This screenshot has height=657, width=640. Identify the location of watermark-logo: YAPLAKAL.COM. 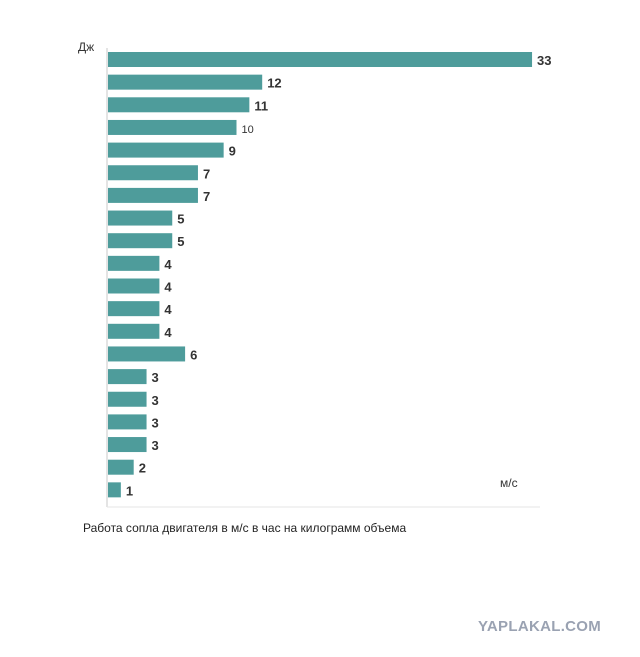
(540, 626).